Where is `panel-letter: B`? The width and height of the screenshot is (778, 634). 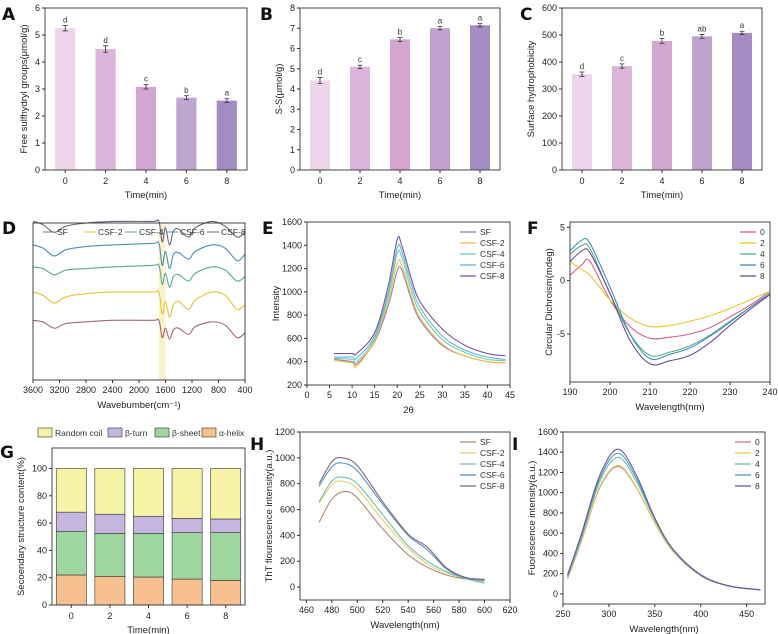 panel-letter: B is located at coordinates (266, 15).